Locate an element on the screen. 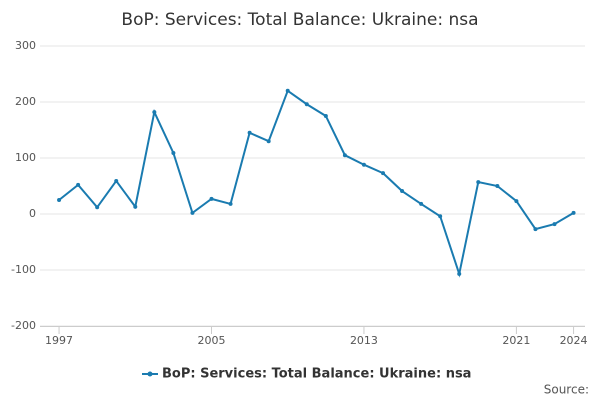 The image size is (600, 400). y-tick-label: 100 is located at coordinates (25, 157).